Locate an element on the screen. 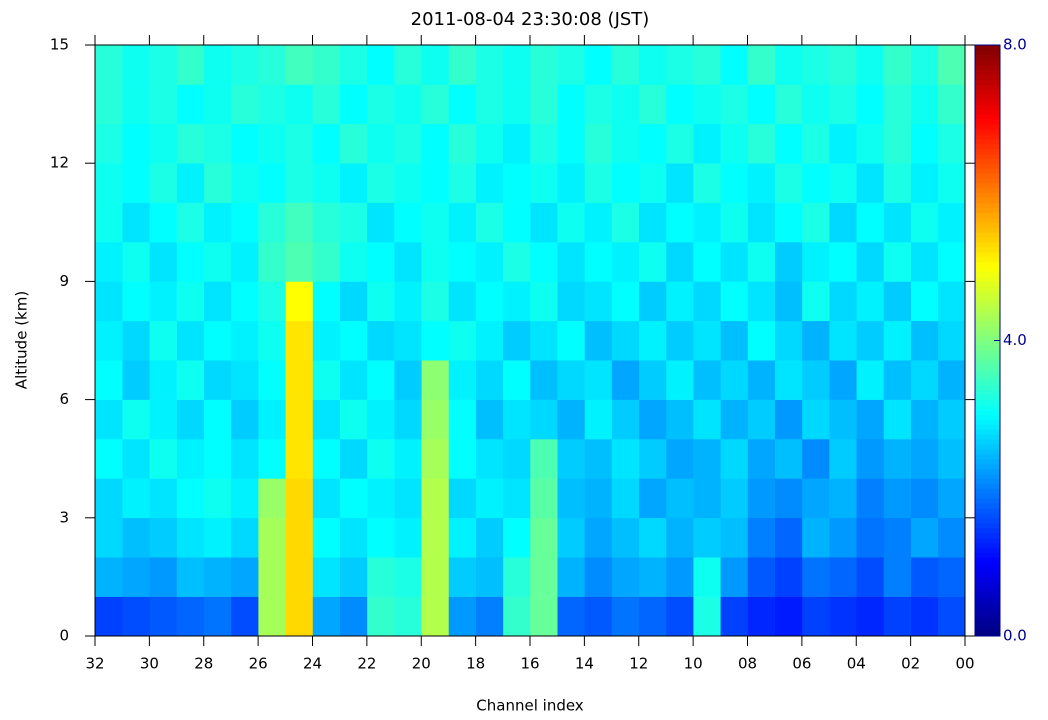 The height and width of the screenshot is (720, 1048). x-tick-label: 30 is located at coordinates (149, 664).